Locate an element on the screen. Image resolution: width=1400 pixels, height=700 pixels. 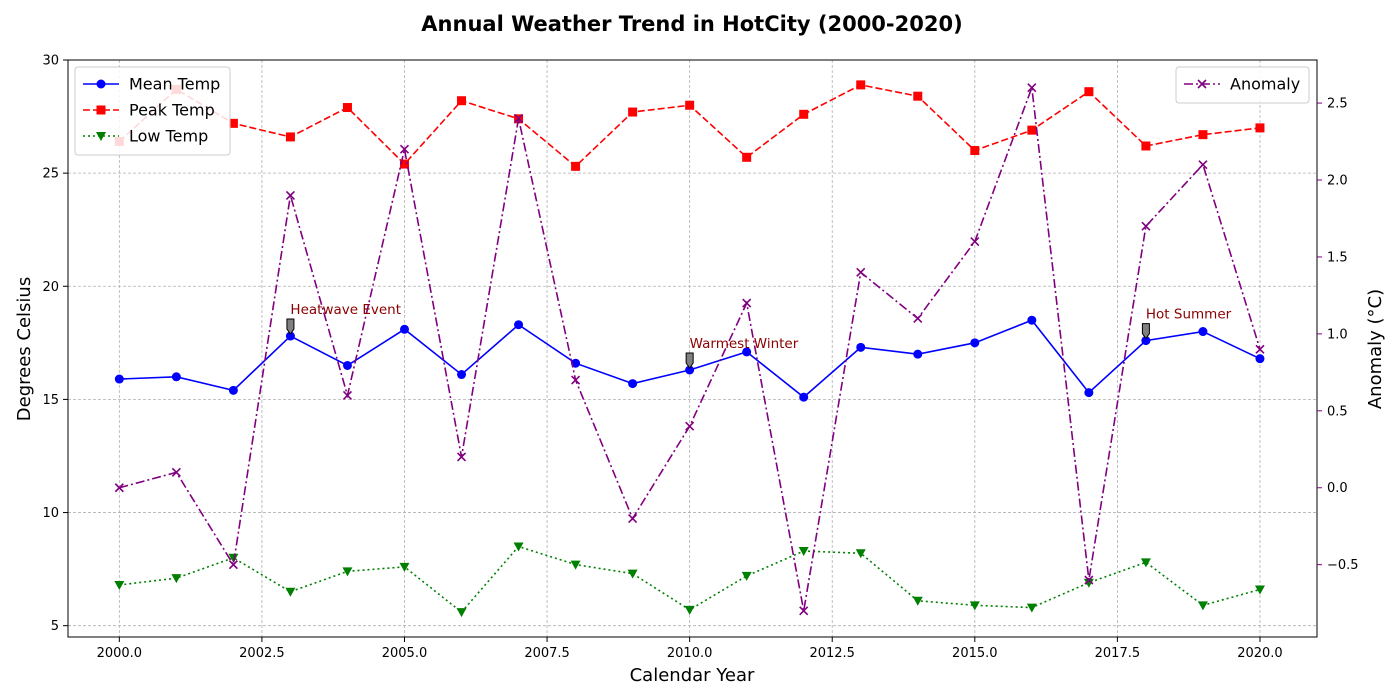
x-tick-label: 2017.5 is located at coordinates (1118, 653).